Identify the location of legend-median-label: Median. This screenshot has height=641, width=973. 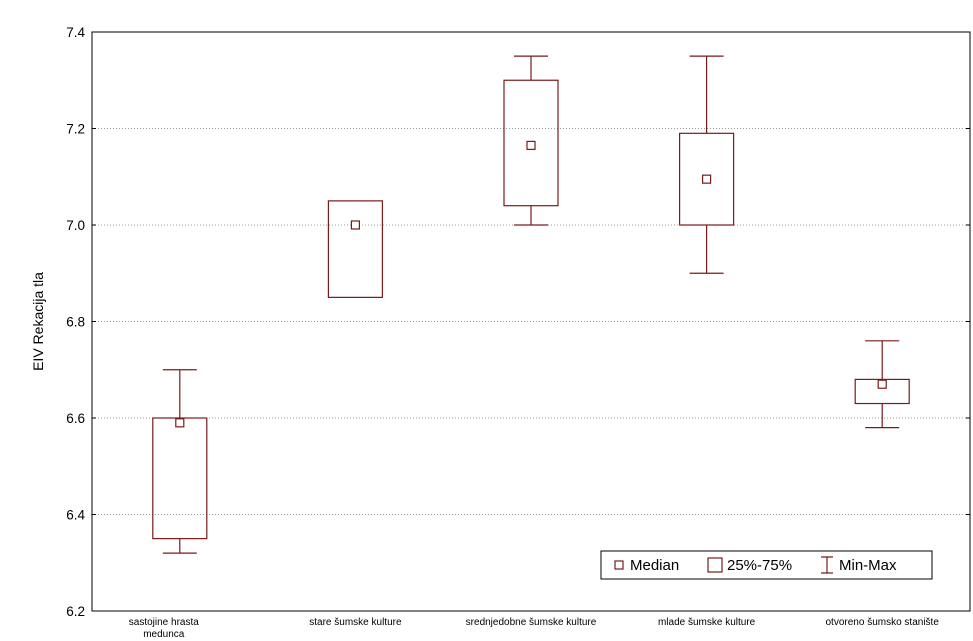
(654, 565).